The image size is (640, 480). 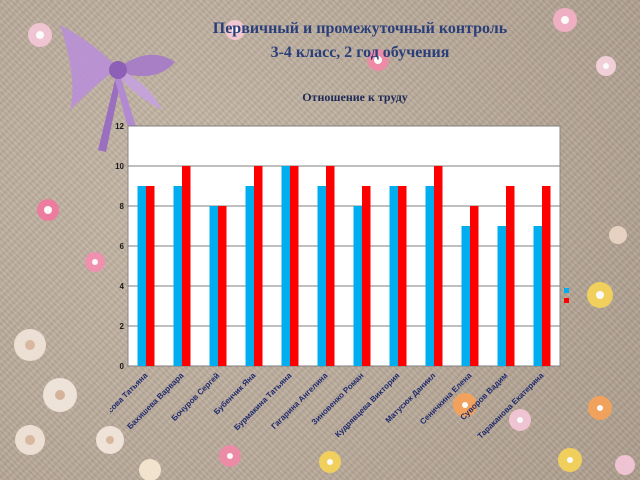 I want to click on y-tick-label: 2, so click(x=122, y=326).